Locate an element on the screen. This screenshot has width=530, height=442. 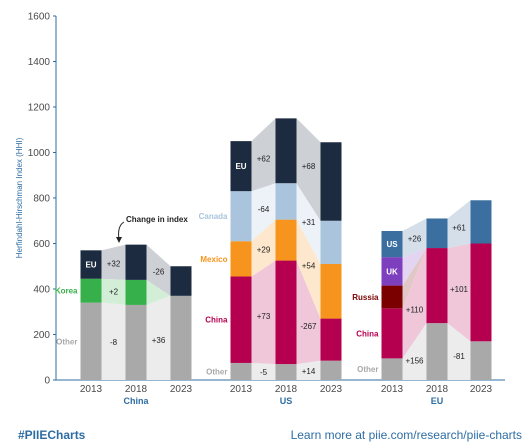
bar-segment-china-2013-eu is located at coordinates (91, 264).